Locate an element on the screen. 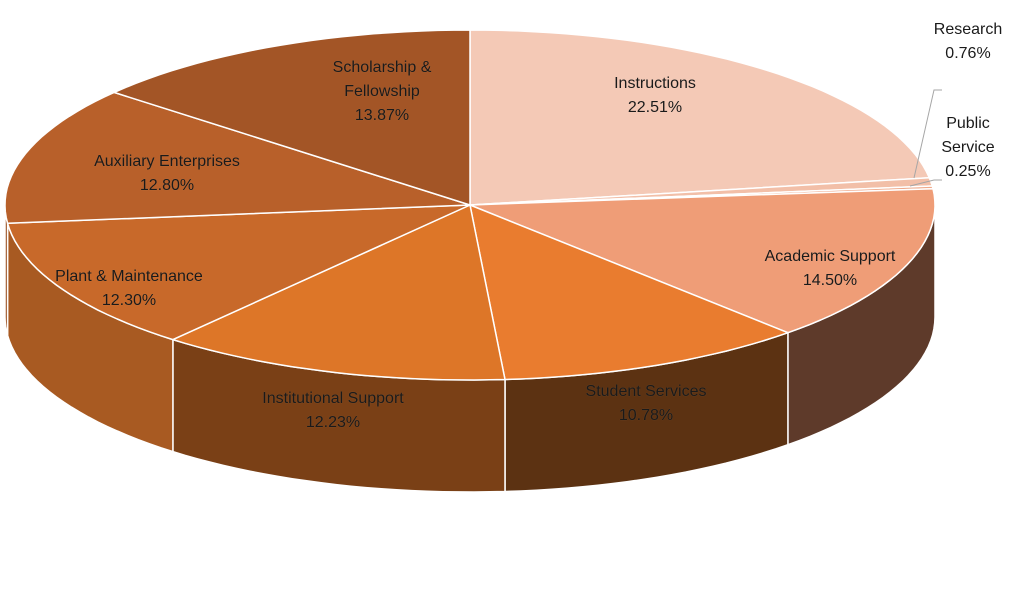  slice-institutional-support is located at coordinates (339, 292).